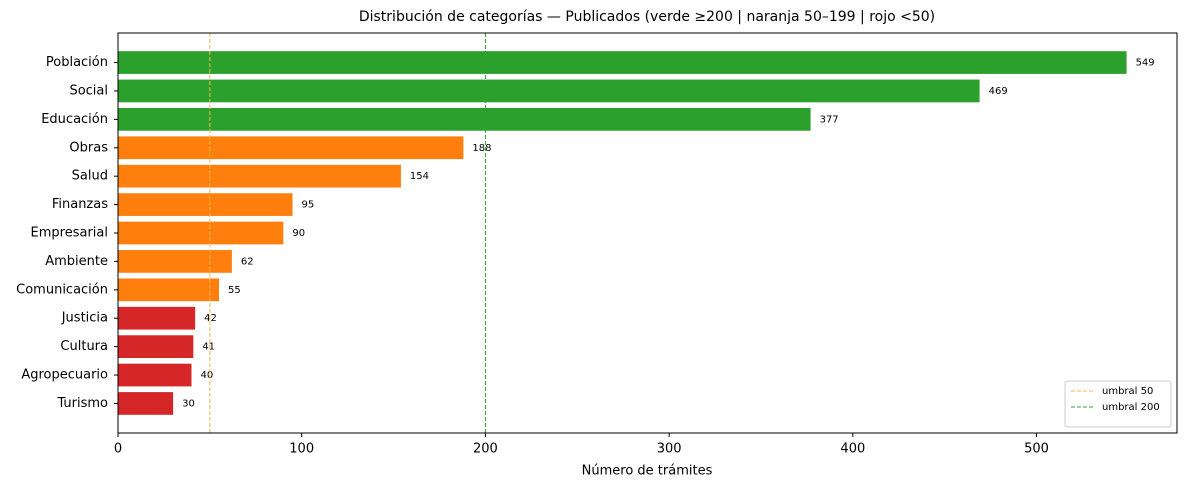  Describe the element at coordinates (1145, 63) in the screenshot. I see `data-label: 549` at that location.